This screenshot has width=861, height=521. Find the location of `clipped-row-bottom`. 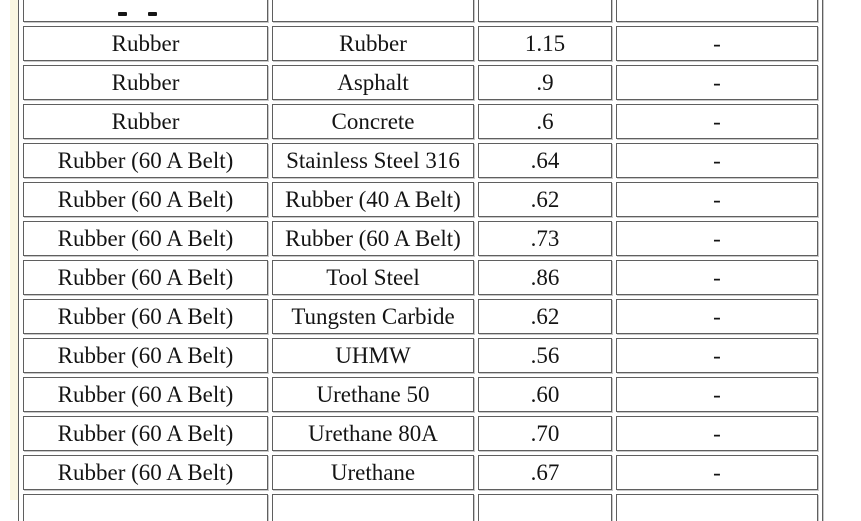

clipped-row-bottom is located at coordinates (420, 507).